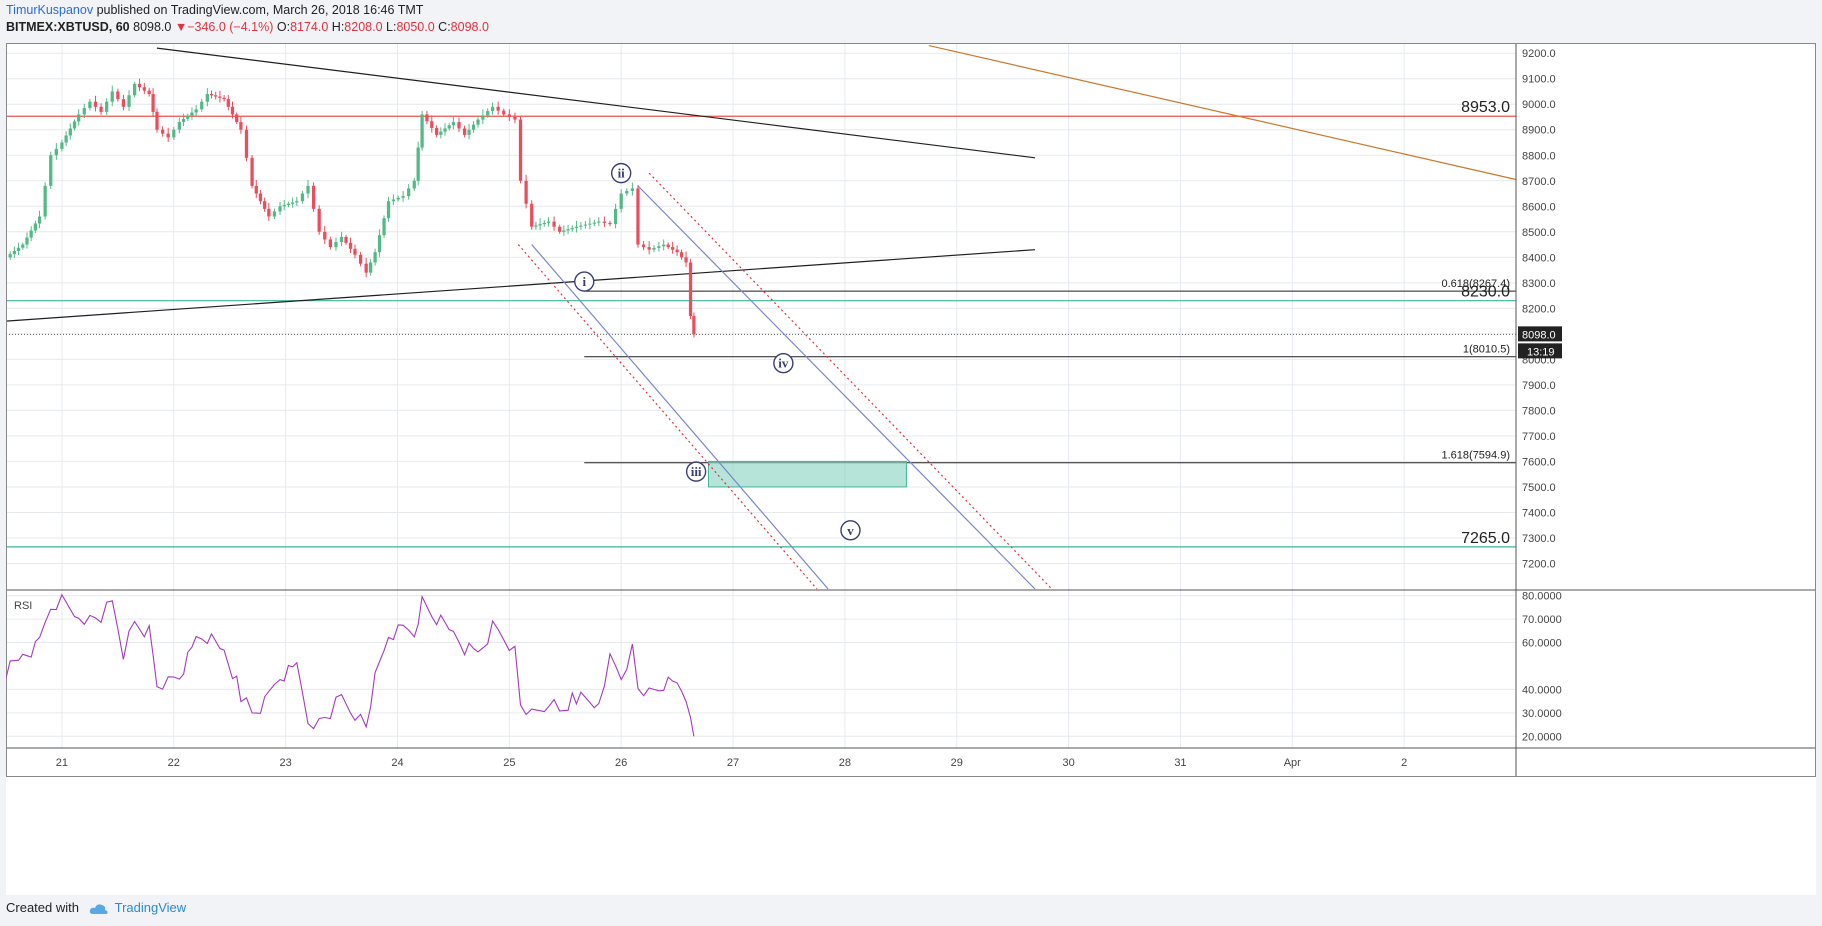  What do you see at coordinates (1486, 350) in the screenshot?
I see `fib-level-label: 1(8010.5)` at bounding box center [1486, 350].